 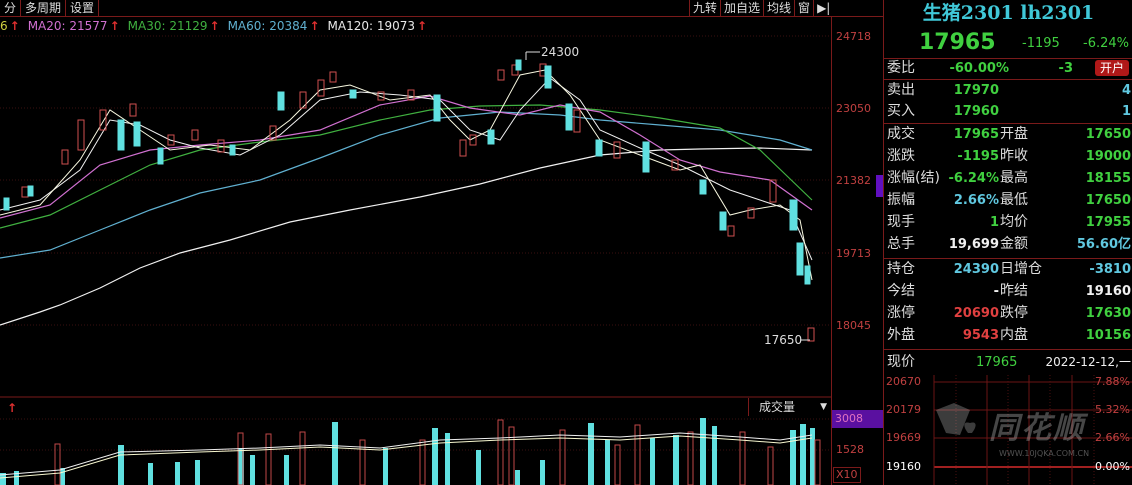 What do you see at coordinates (560, 52) in the screenshot?
I see `high-annotation: 24300` at bounding box center [560, 52].